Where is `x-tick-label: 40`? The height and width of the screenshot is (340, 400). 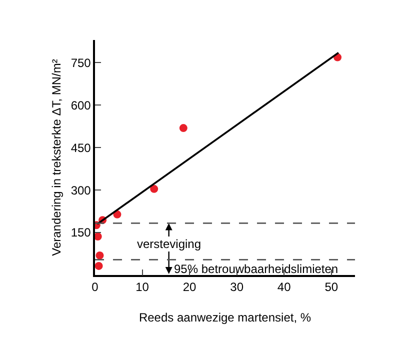
x-tick-label: 40 is located at coordinates (284, 287).